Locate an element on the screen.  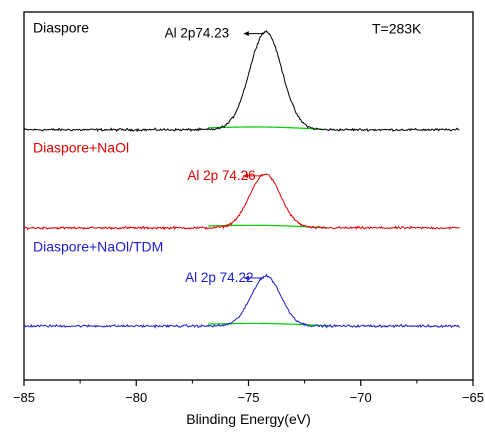
x-axis-title: Blinding Energy(eV) is located at coordinates (248, 419).